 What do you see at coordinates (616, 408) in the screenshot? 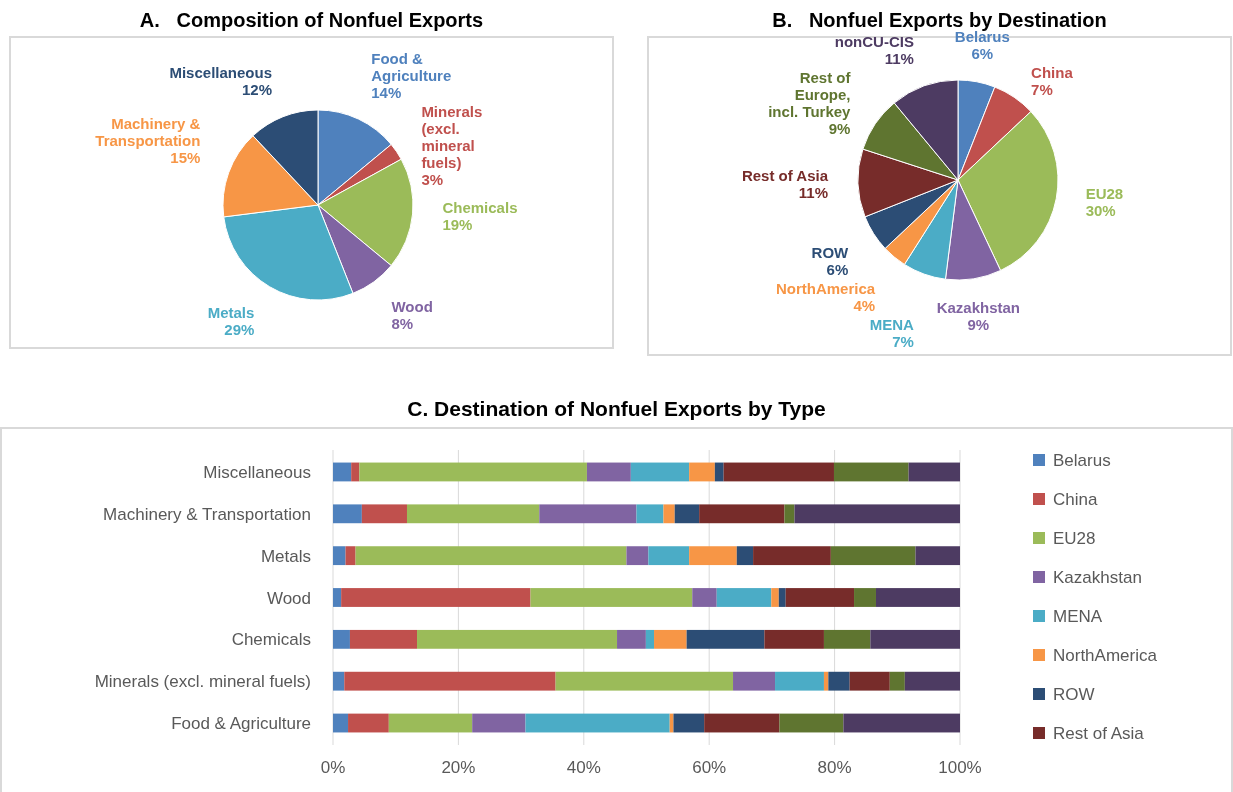
I see `chart-title: C. Destination of Nonfuel Exports by Type` at bounding box center [616, 408].